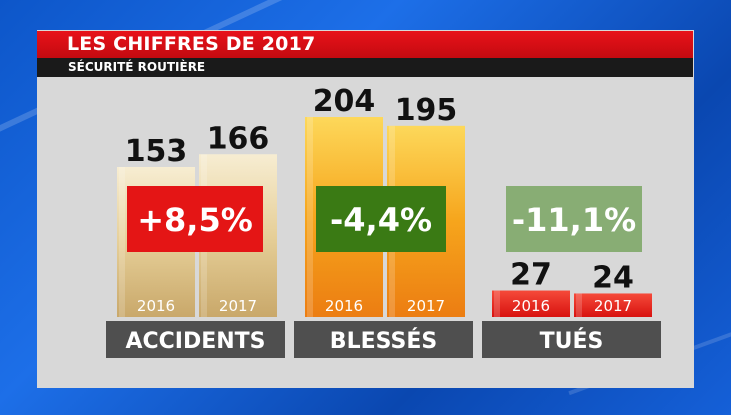 This screenshot has width=731, height=415. Describe the element at coordinates (344, 101) in the screenshot. I see `value-label: 204` at that location.